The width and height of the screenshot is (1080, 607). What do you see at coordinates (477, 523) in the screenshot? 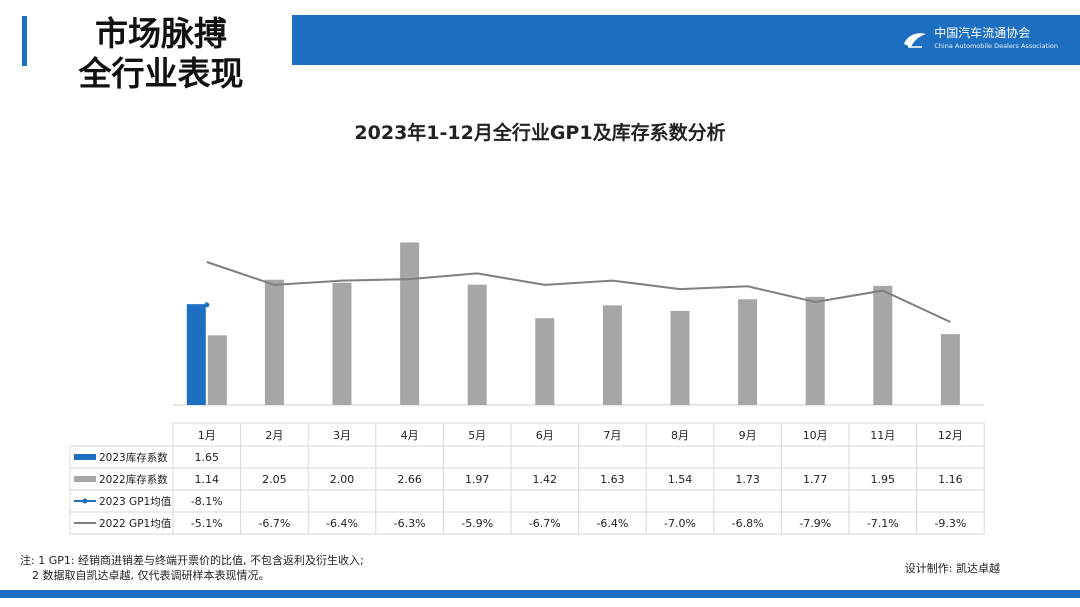
I see `data-label-4-5: -5.9%` at bounding box center [477, 523].